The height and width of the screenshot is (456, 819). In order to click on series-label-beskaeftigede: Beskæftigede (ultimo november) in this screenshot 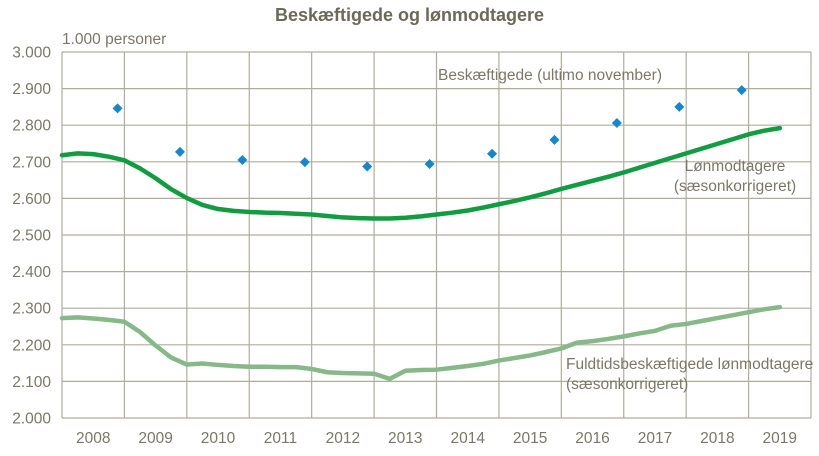, I will do `click(550, 75)`.